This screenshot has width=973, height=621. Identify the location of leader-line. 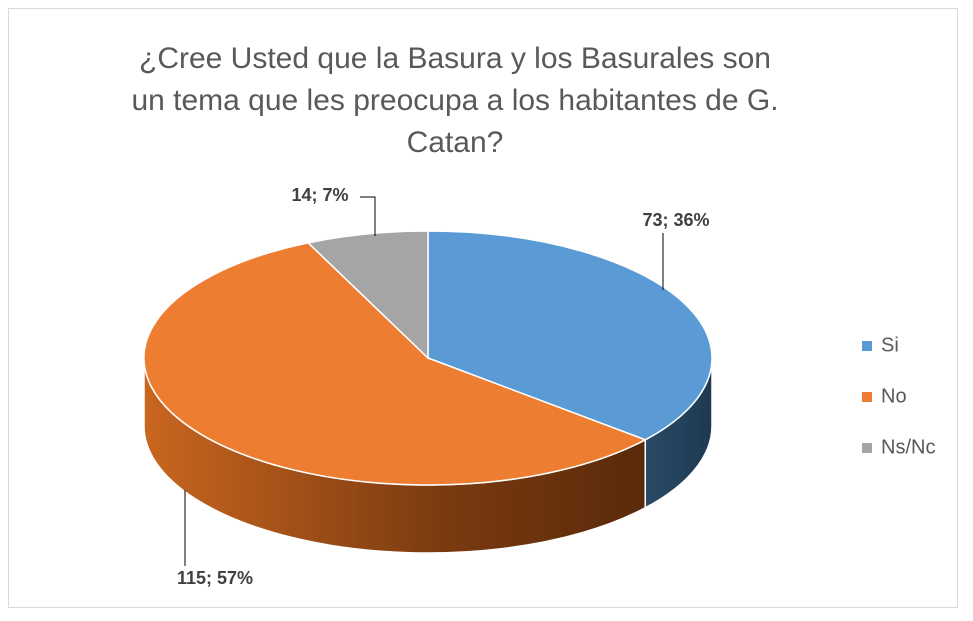
(368, 216).